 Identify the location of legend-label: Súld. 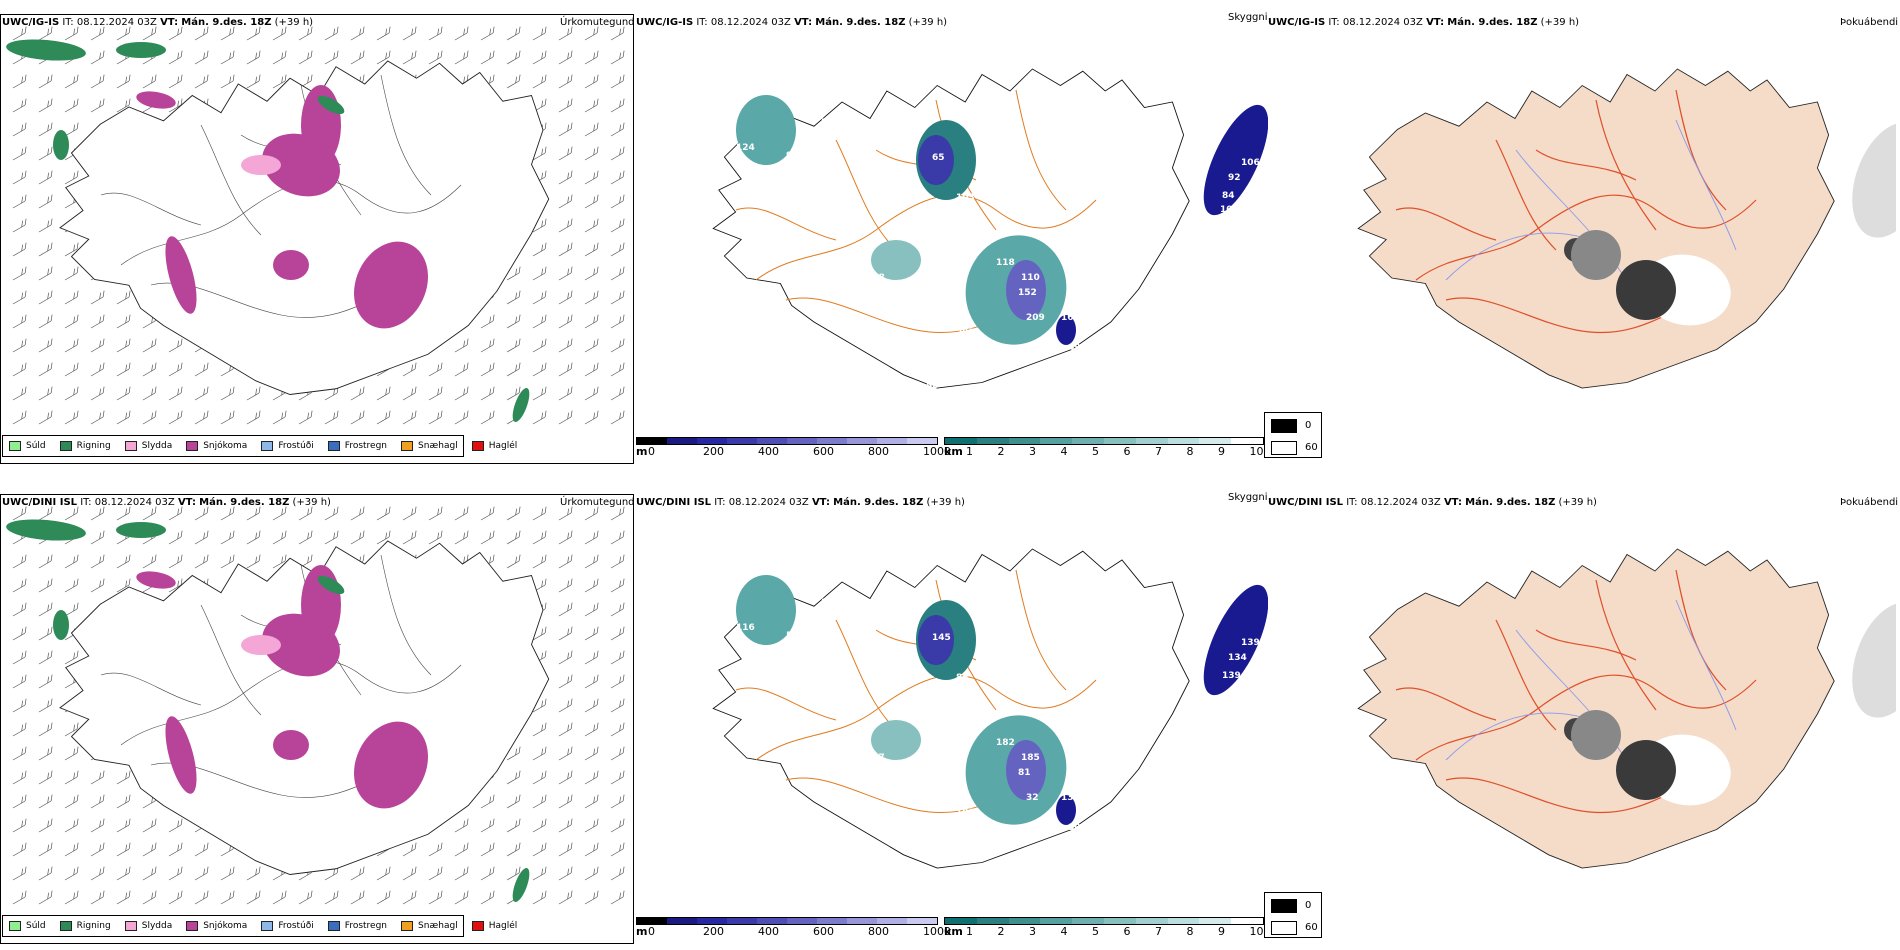
(36, 926).